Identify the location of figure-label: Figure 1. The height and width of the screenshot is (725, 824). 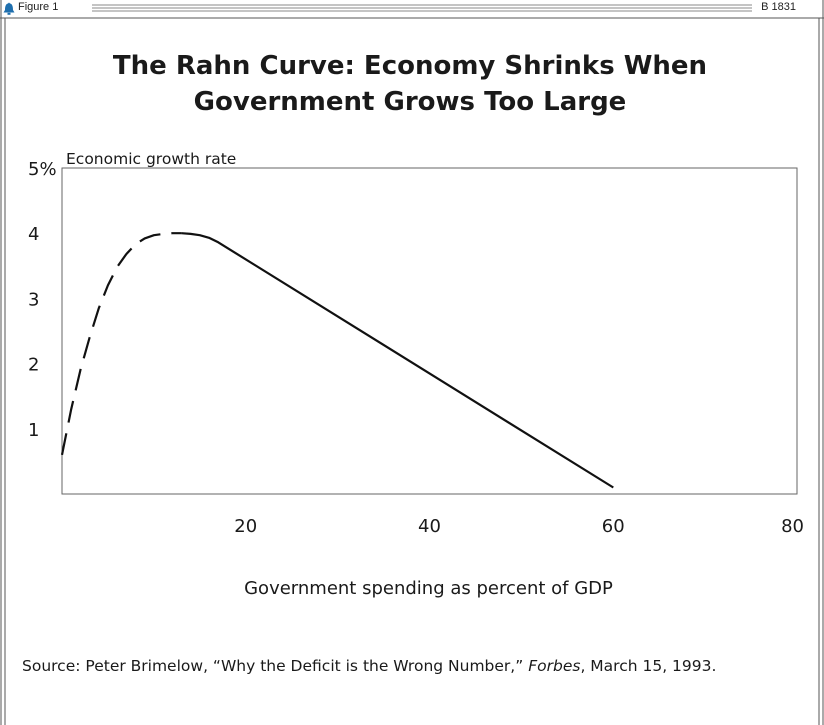
(38, 7).